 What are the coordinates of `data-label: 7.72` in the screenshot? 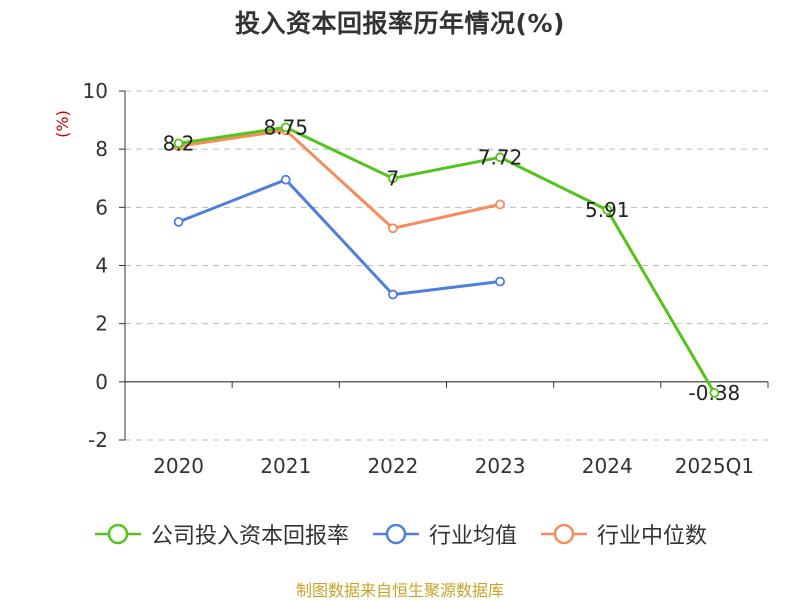 It's located at (500, 157).